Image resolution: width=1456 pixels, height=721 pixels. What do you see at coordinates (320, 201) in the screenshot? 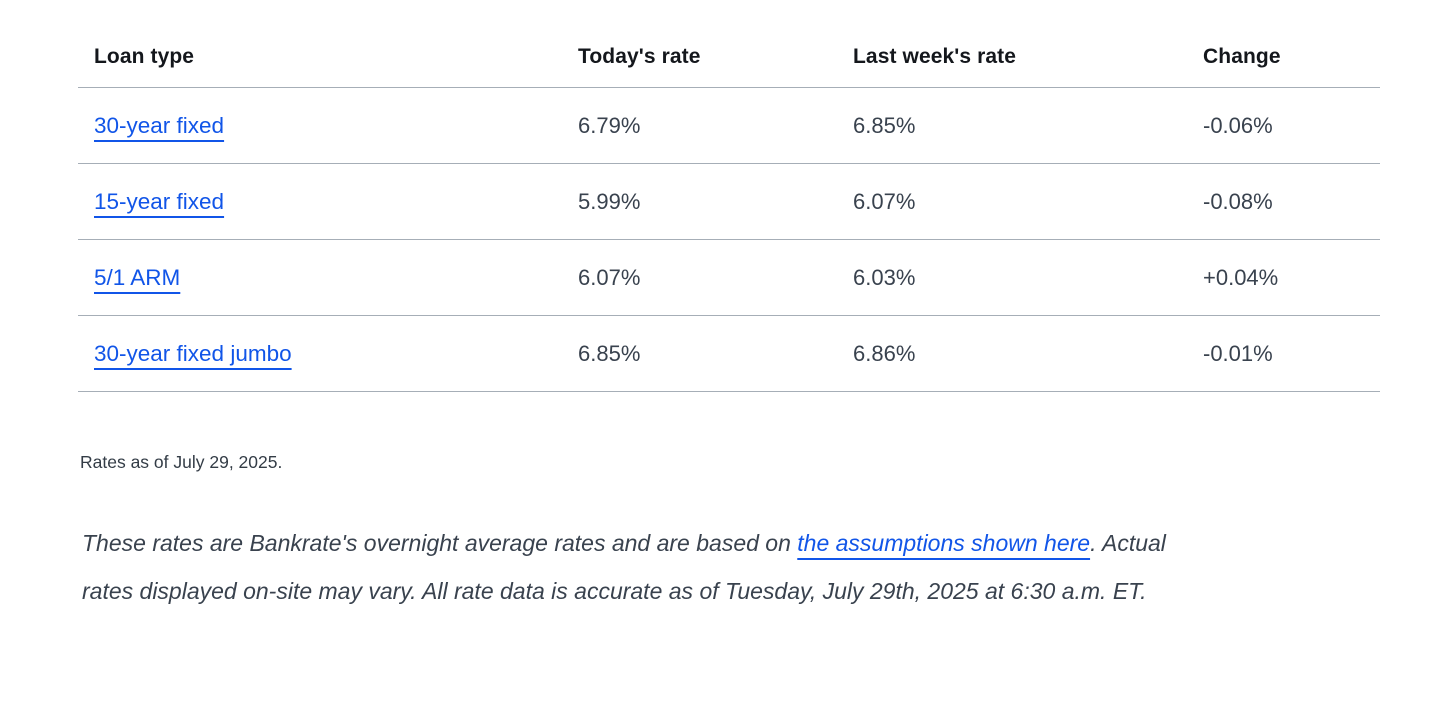
I see `loan-type-cell: 15-year fixed` at bounding box center [320, 201].